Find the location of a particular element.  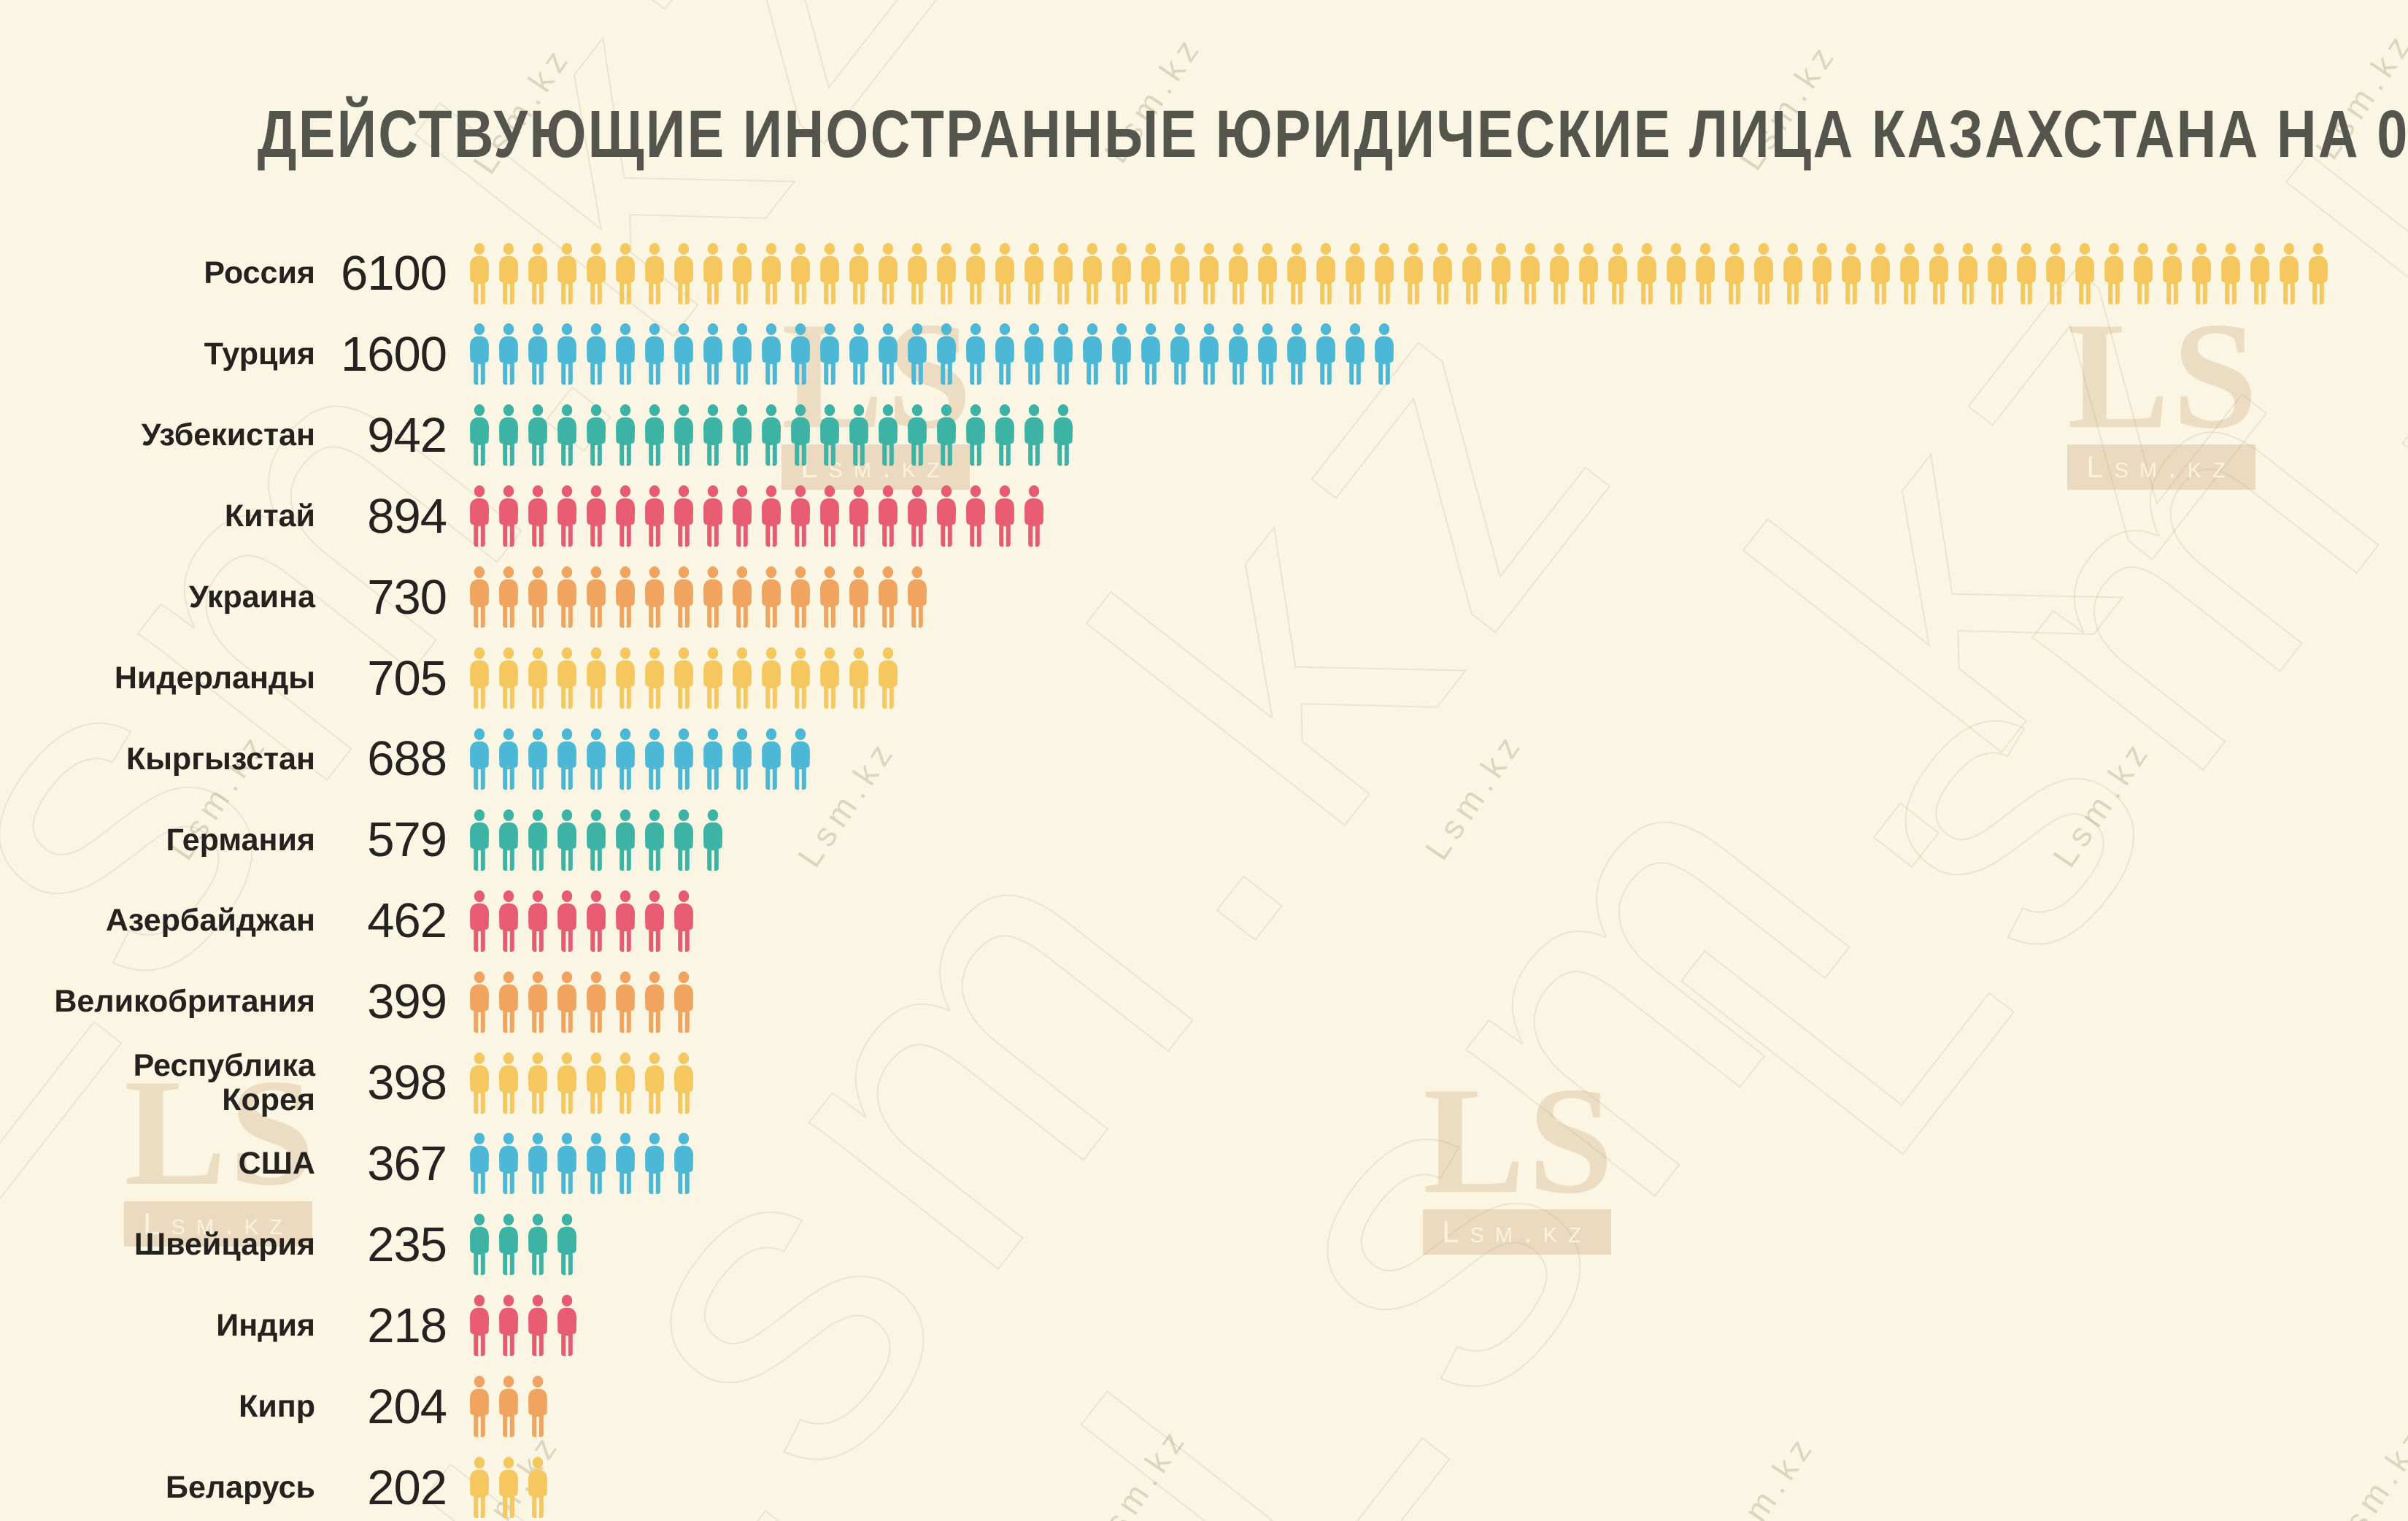

country-value: 462 is located at coordinates (407, 921).